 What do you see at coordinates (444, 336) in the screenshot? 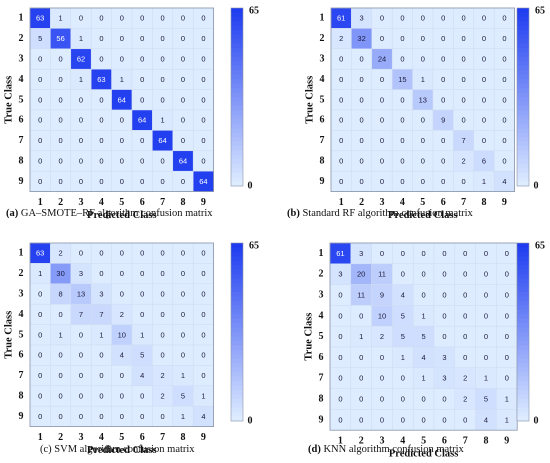
I see `cell-value-p4-r5-c6: 0` at bounding box center [444, 336].